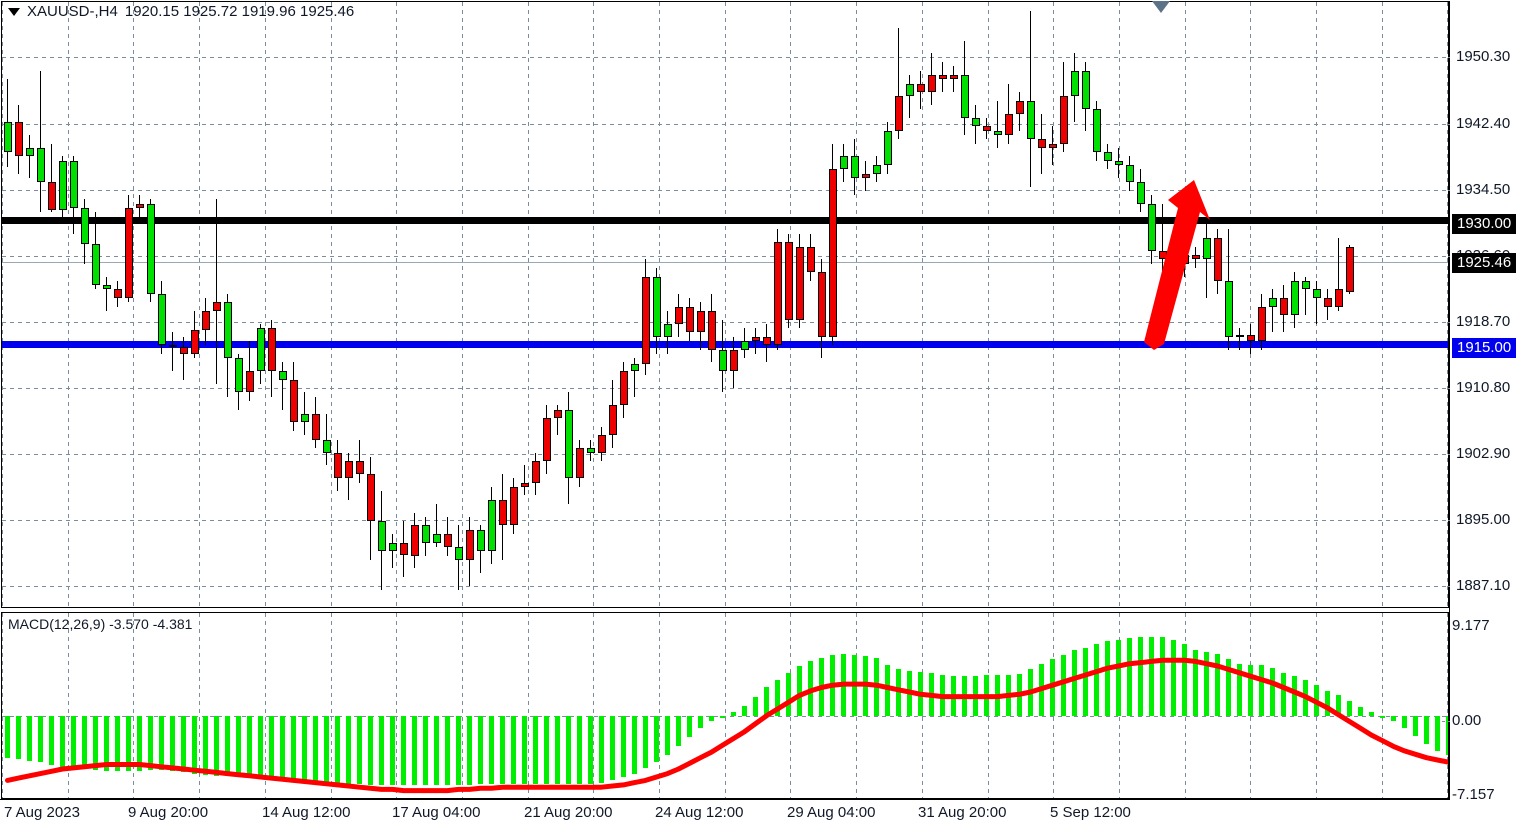 This screenshot has height=825, width=1528. I want to click on bullish-arrow-annotation, so click(1177, 267).